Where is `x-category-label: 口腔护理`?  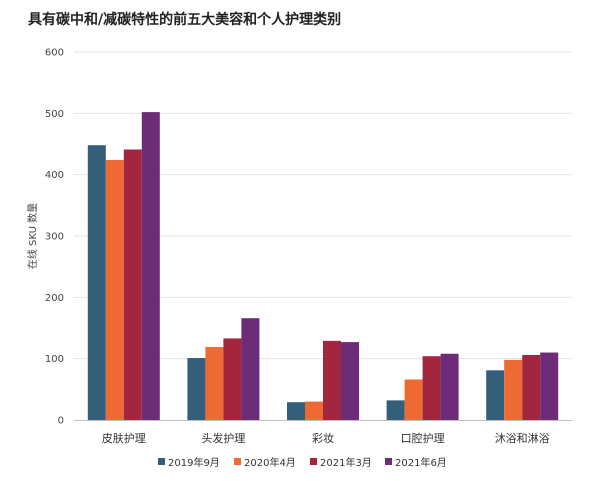 x-category-label: 口腔护理 is located at coordinates (423, 438).